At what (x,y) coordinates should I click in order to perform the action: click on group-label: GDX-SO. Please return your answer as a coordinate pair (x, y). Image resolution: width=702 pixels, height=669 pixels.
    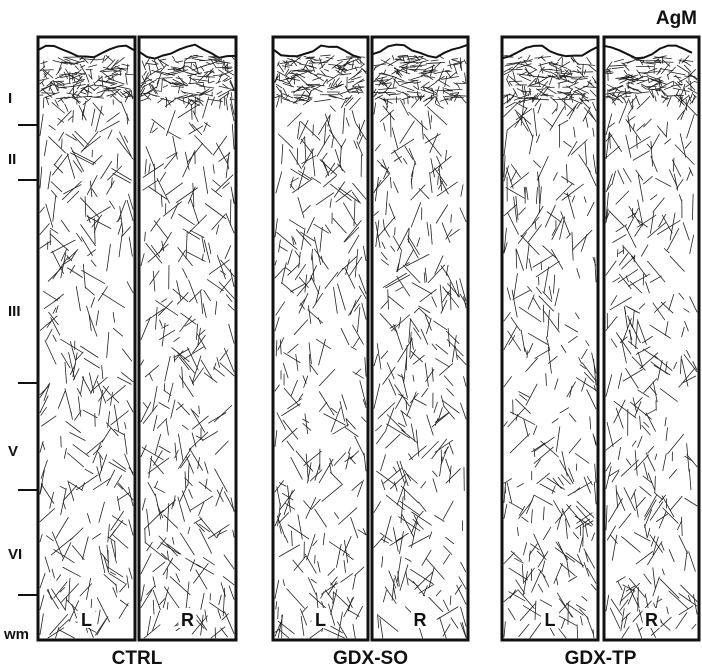
    Looking at the image, I should click on (370, 658).